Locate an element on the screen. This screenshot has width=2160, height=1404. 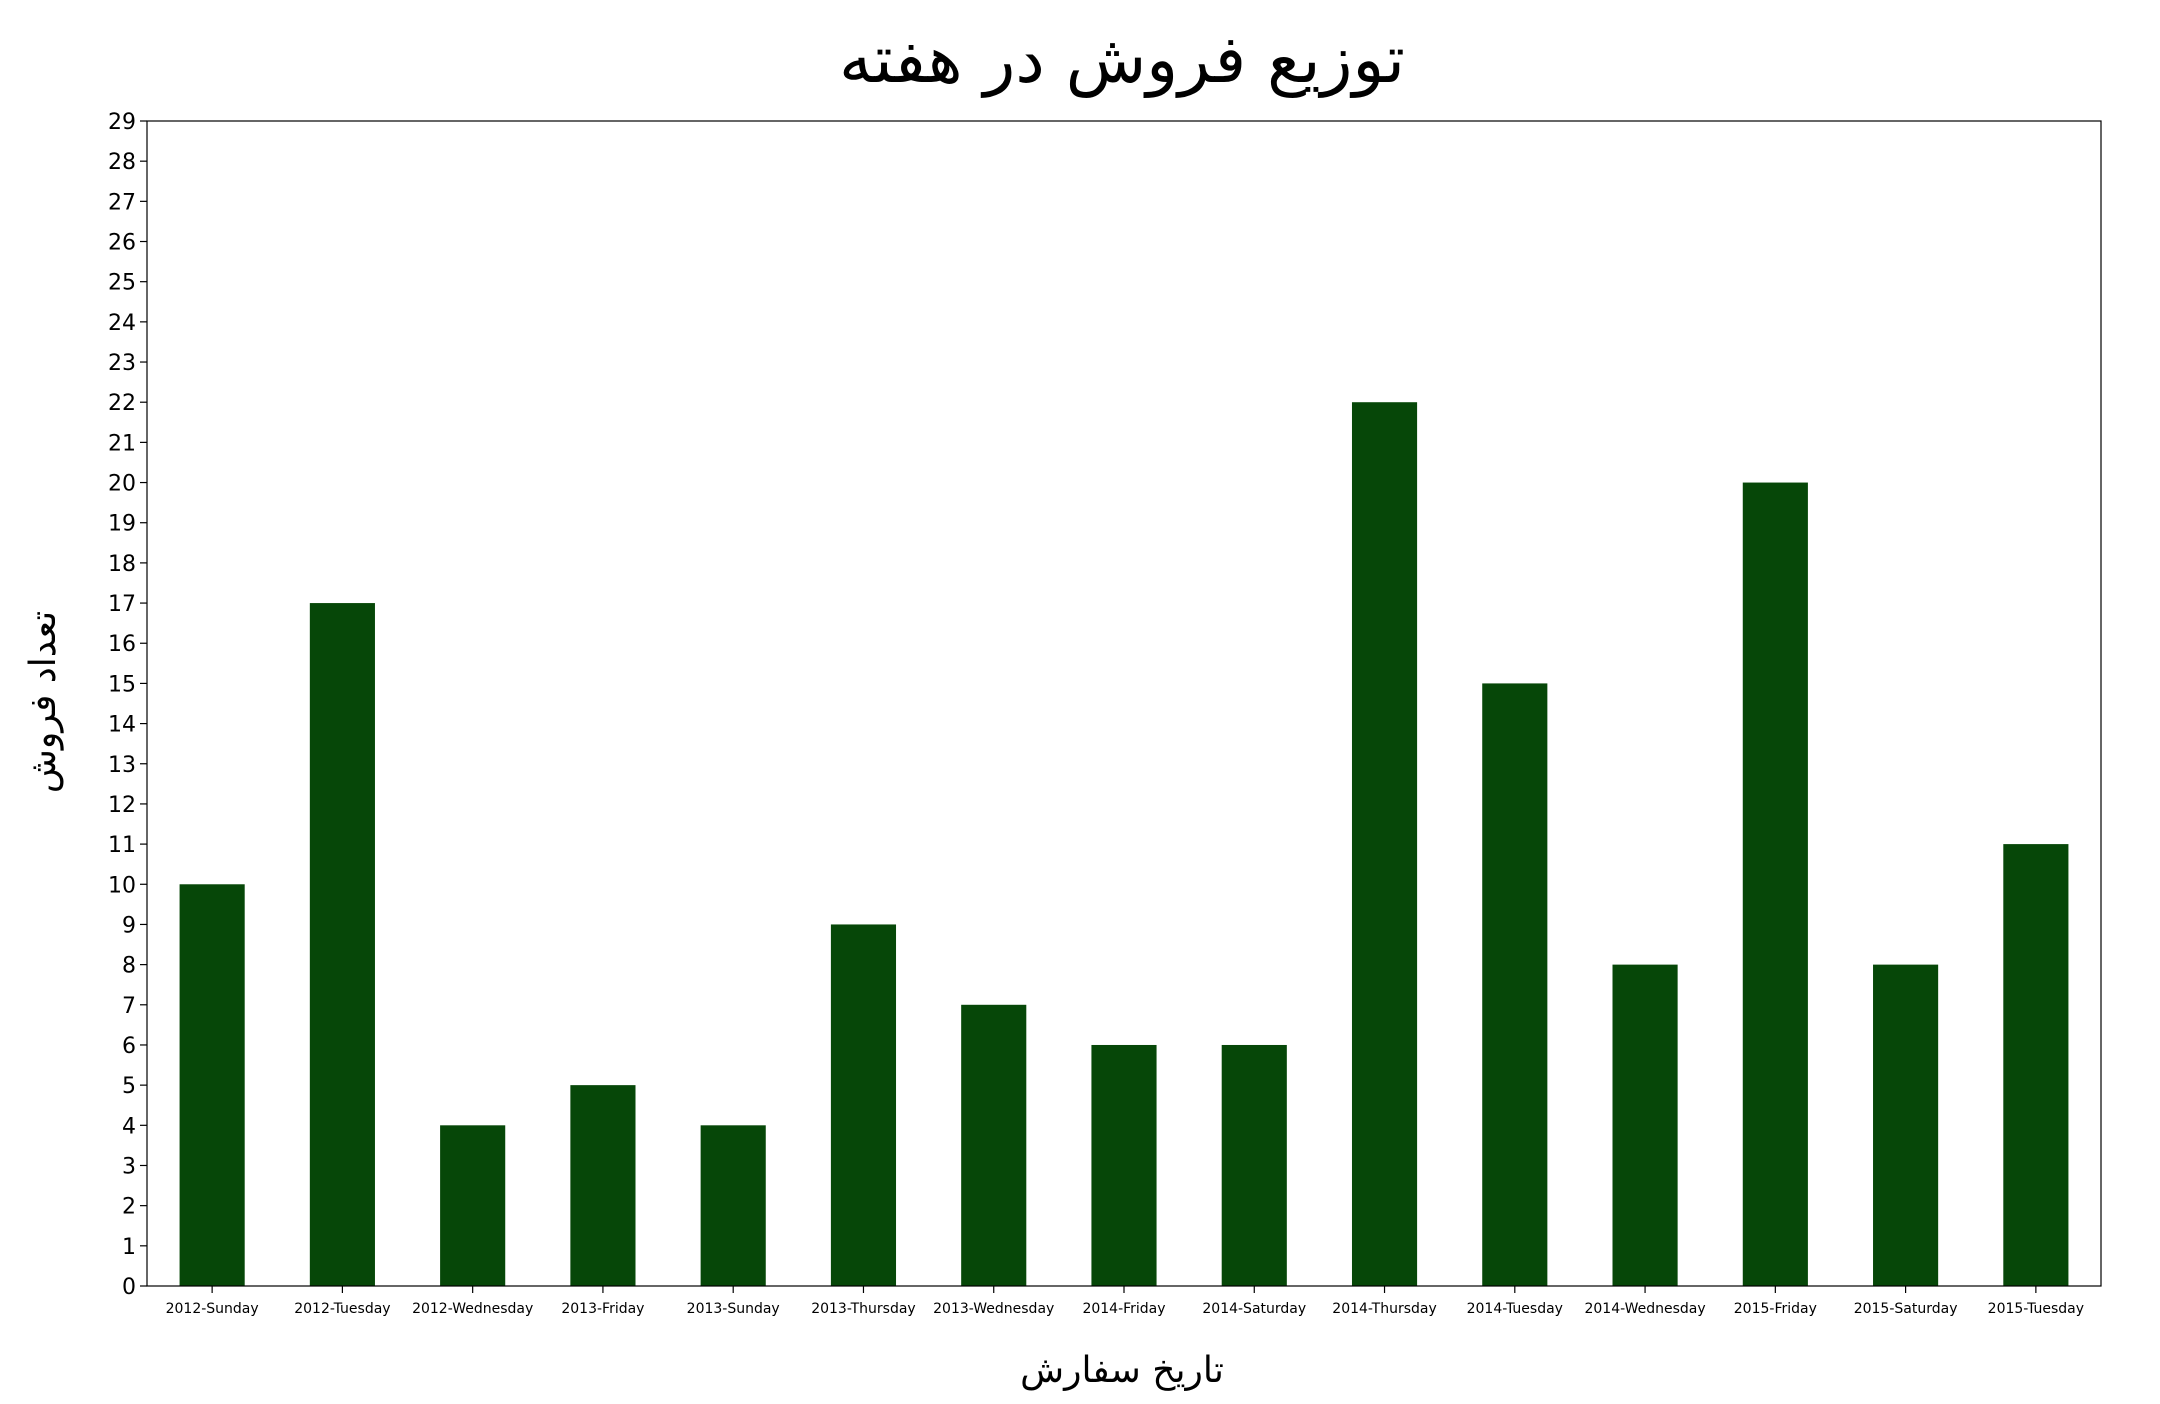
x-tick-label: 2012-Tuesday is located at coordinates (342, 1309).